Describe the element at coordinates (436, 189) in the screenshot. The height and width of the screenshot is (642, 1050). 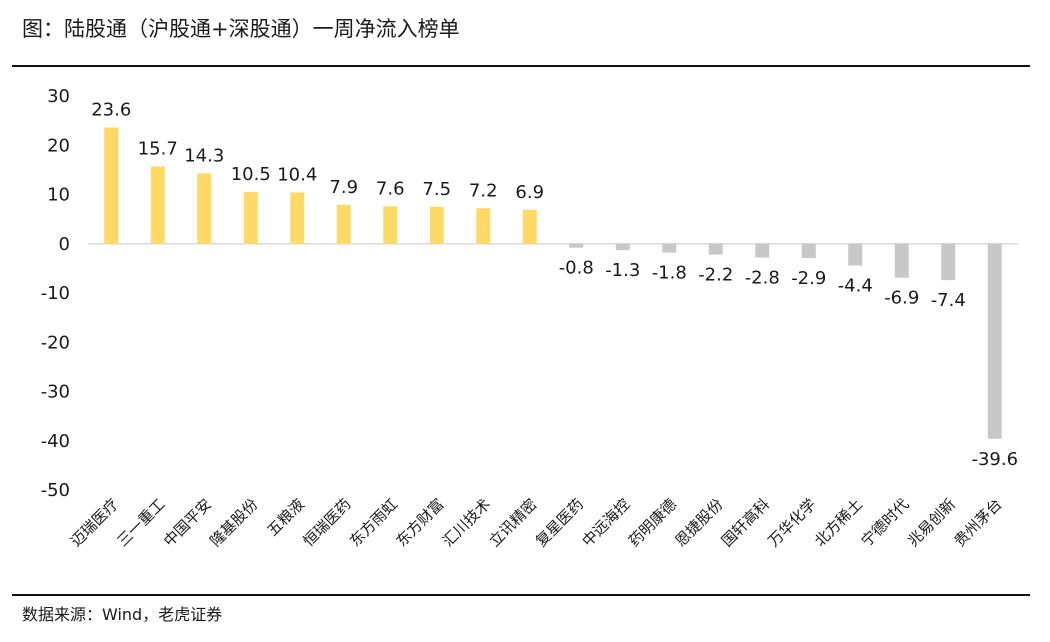
I see `data-label: 7.5` at that location.